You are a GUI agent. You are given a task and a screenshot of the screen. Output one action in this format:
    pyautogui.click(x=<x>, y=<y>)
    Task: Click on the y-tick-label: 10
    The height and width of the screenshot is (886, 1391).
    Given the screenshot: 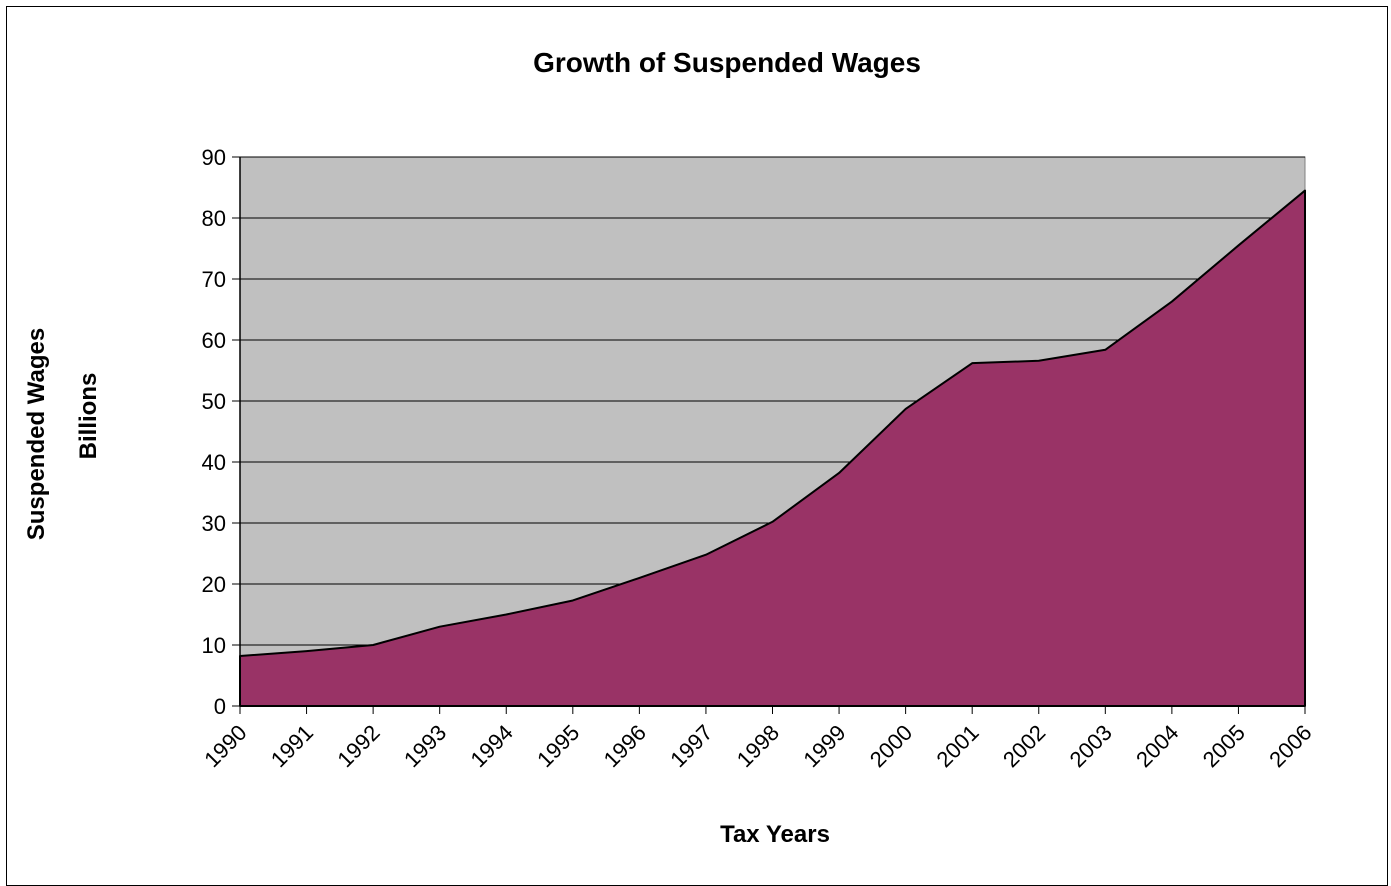 What is the action you would take?
    pyautogui.click(x=214, y=645)
    